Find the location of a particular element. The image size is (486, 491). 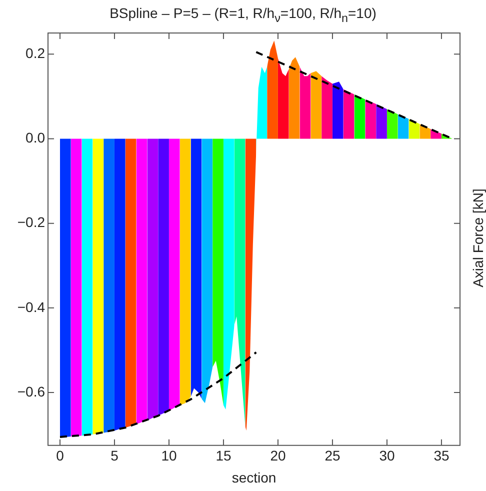

x-tick-label: 30 is located at coordinates (387, 456).